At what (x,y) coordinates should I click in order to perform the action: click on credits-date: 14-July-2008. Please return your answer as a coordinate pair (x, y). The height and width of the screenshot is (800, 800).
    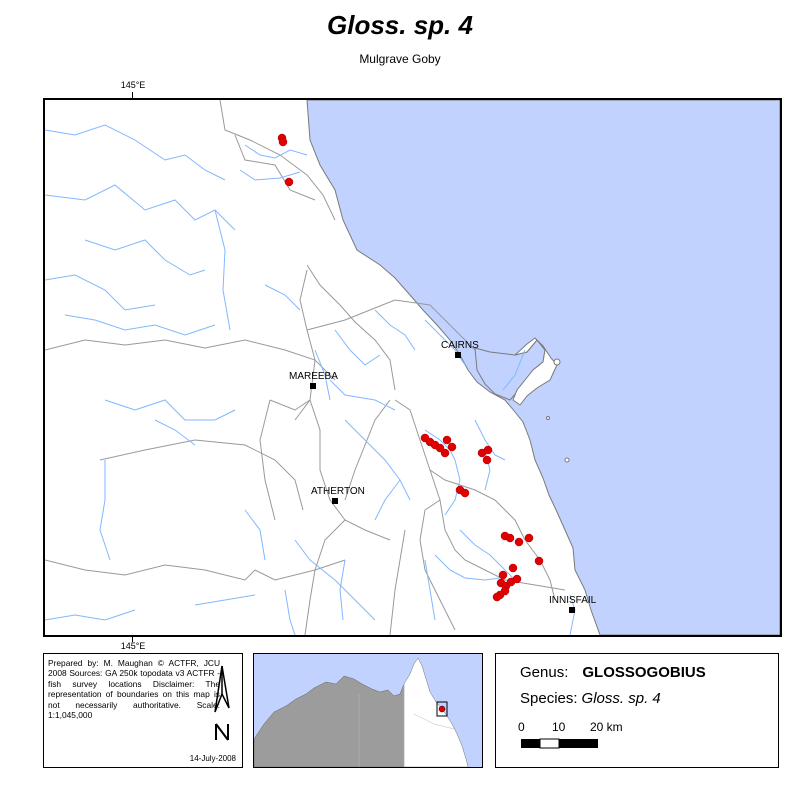
    Looking at the image, I should click on (212, 758).